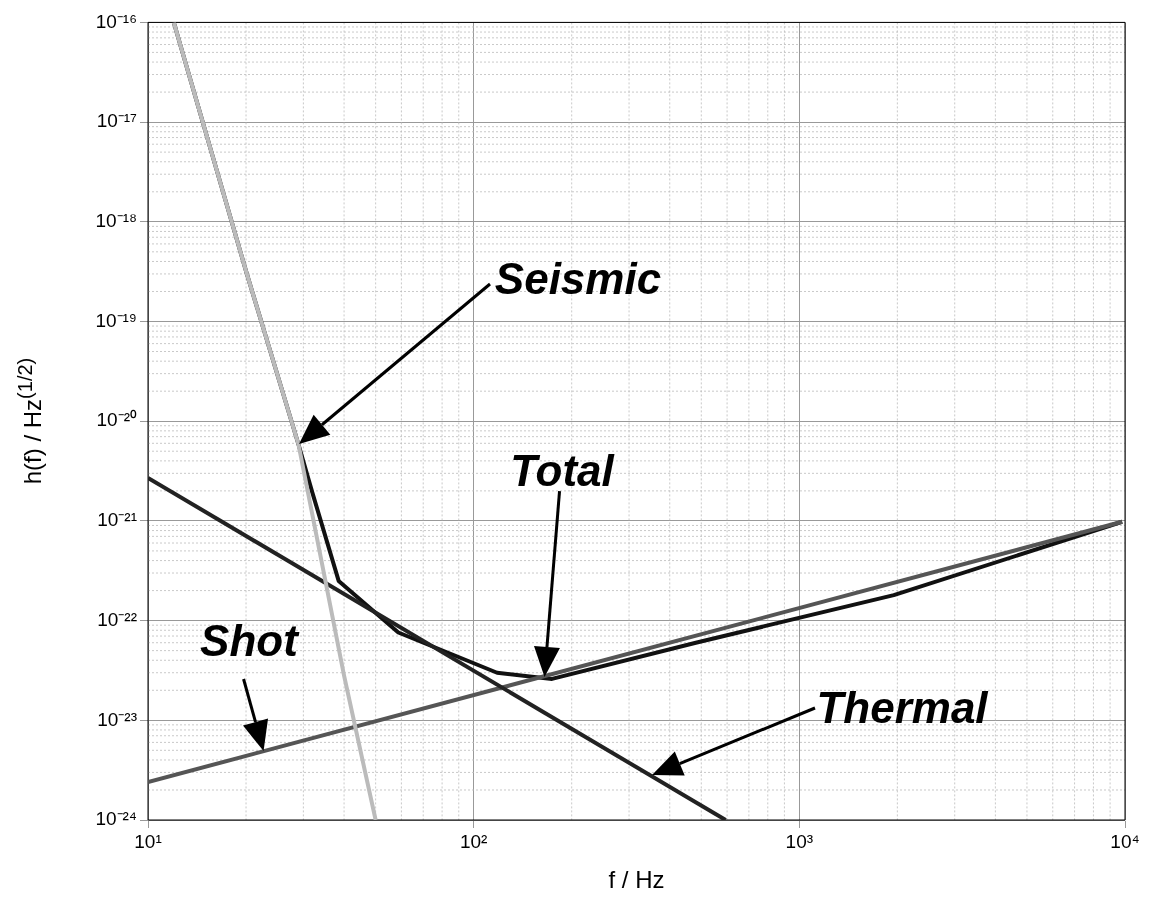 The height and width of the screenshot is (904, 1159). I want to click on annotation: Seismic, so click(578, 278).